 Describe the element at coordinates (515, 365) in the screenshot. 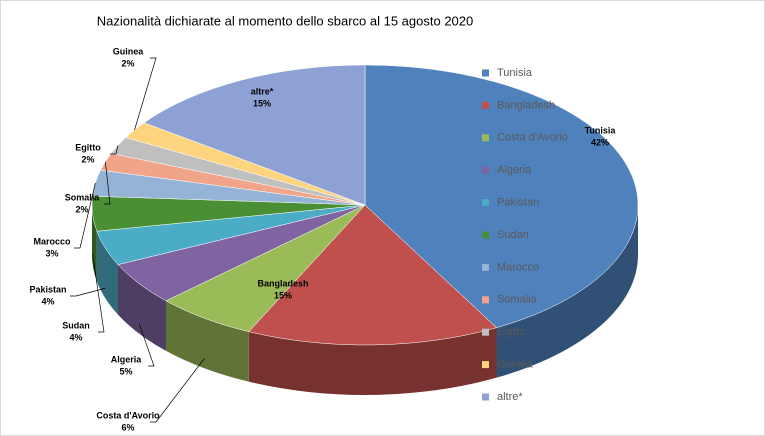

I see `legend-label: Guinea` at that location.